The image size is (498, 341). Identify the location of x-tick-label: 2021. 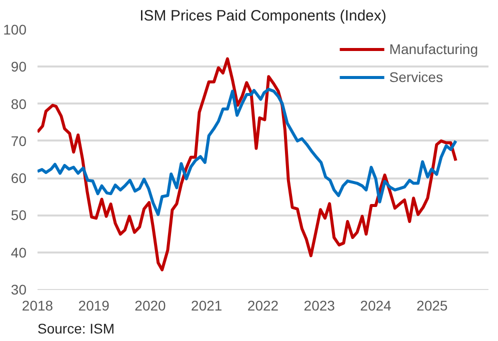
(206, 306).